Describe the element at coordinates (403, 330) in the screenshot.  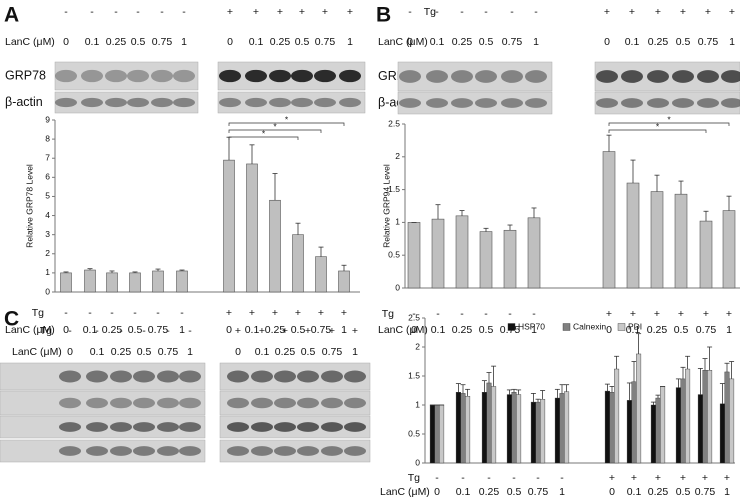
I see `x-row-label: LanC (μM)` at that location.